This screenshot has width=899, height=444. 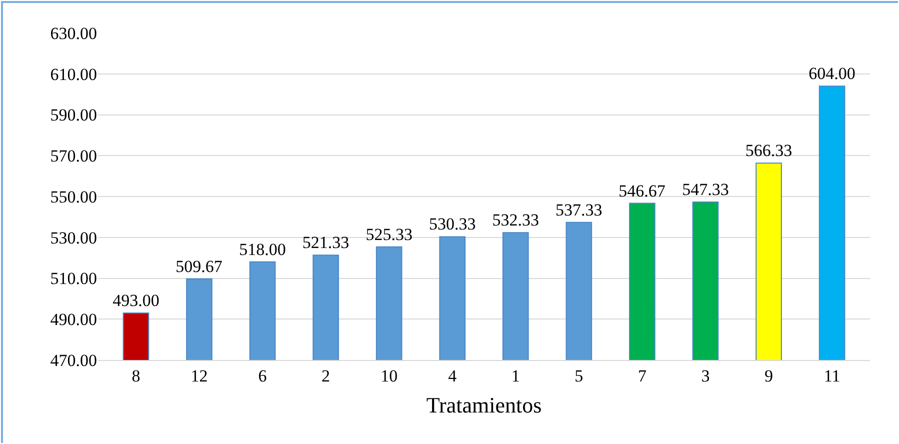 What do you see at coordinates (515, 376) in the screenshot?
I see `x-tick-label: 1` at bounding box center [515, 376].